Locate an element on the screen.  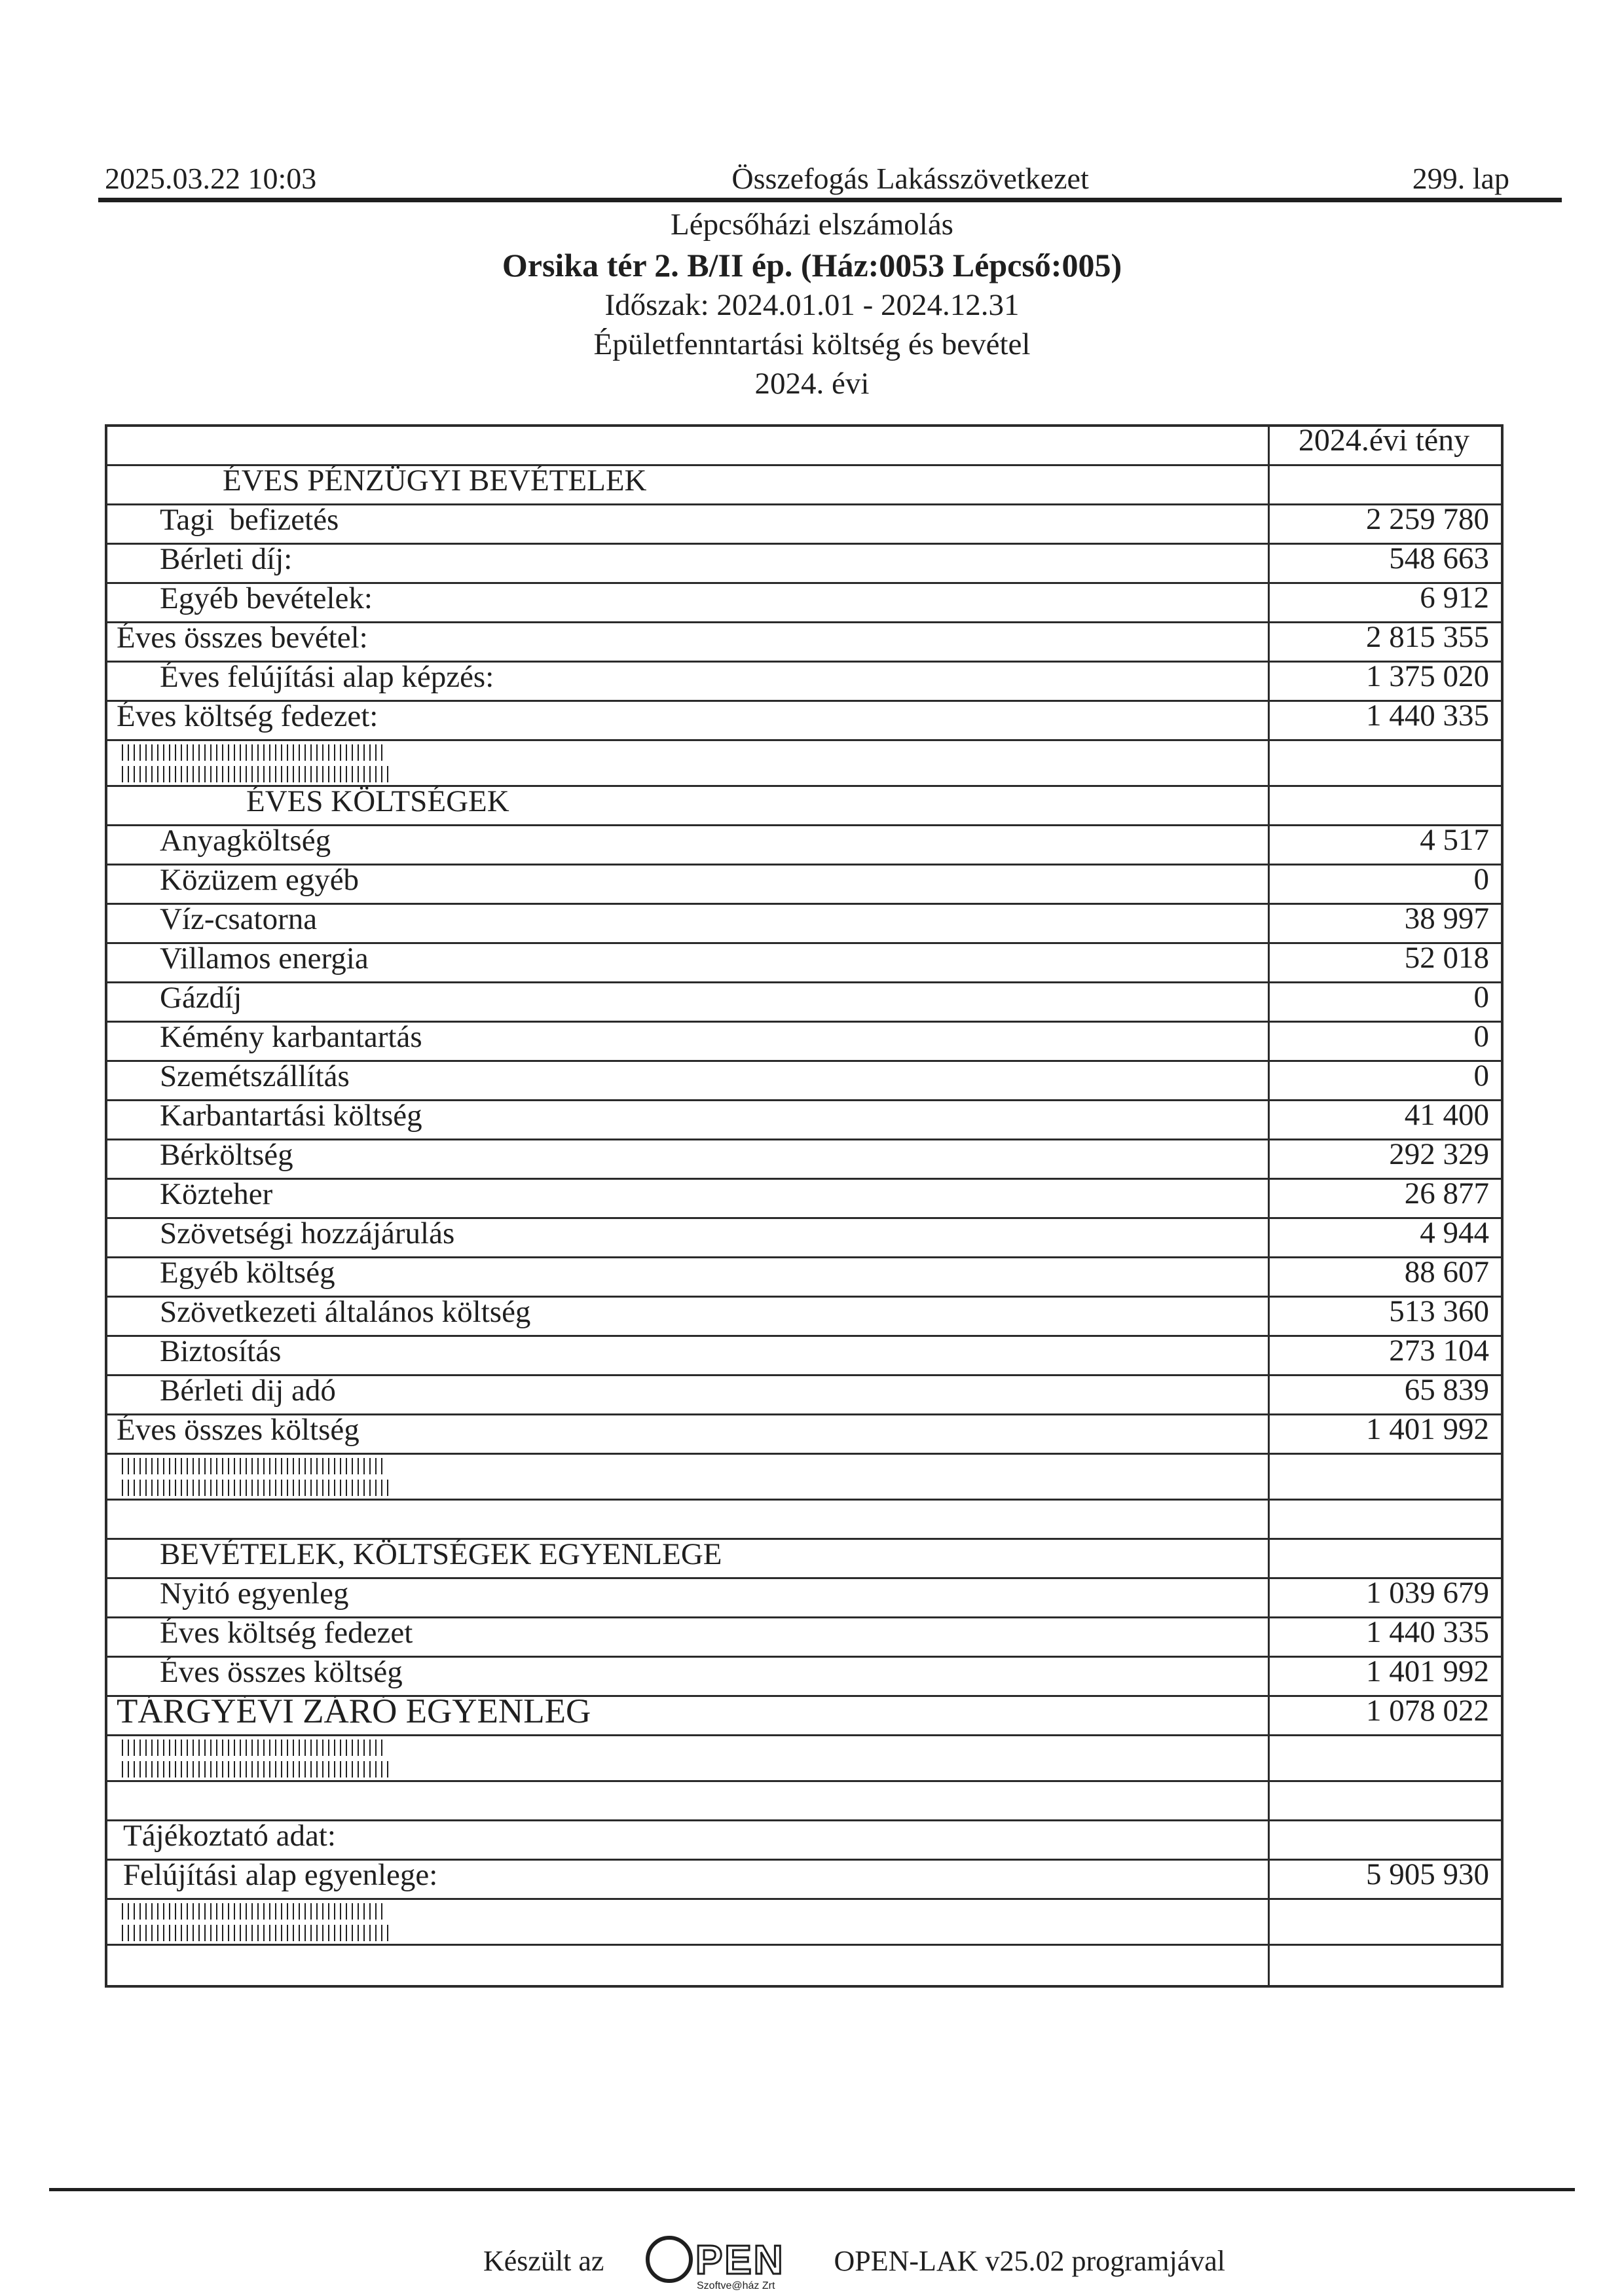
row-value: 38 997 is located at coordinates (1446, 920).